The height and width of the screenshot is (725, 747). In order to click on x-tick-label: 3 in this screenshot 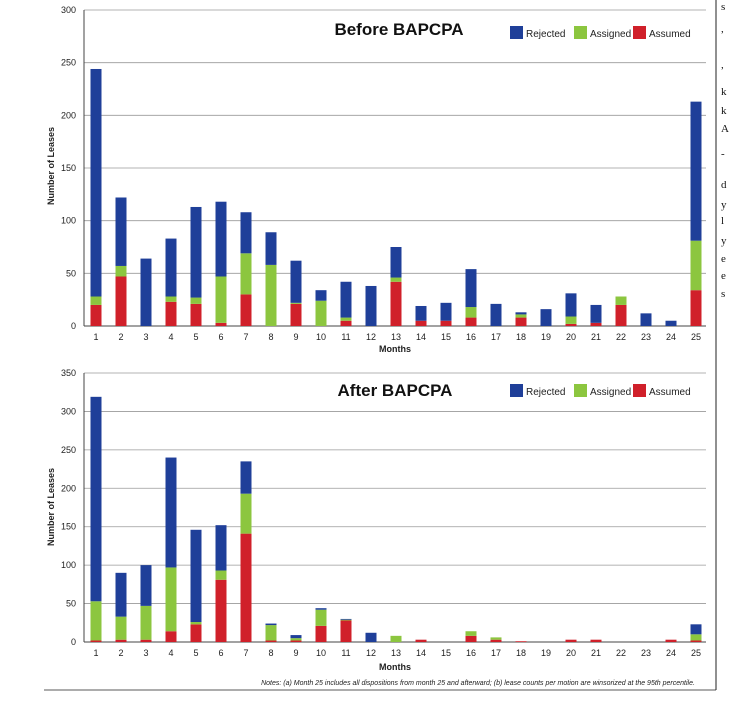, I will do `click(145, 337)`.